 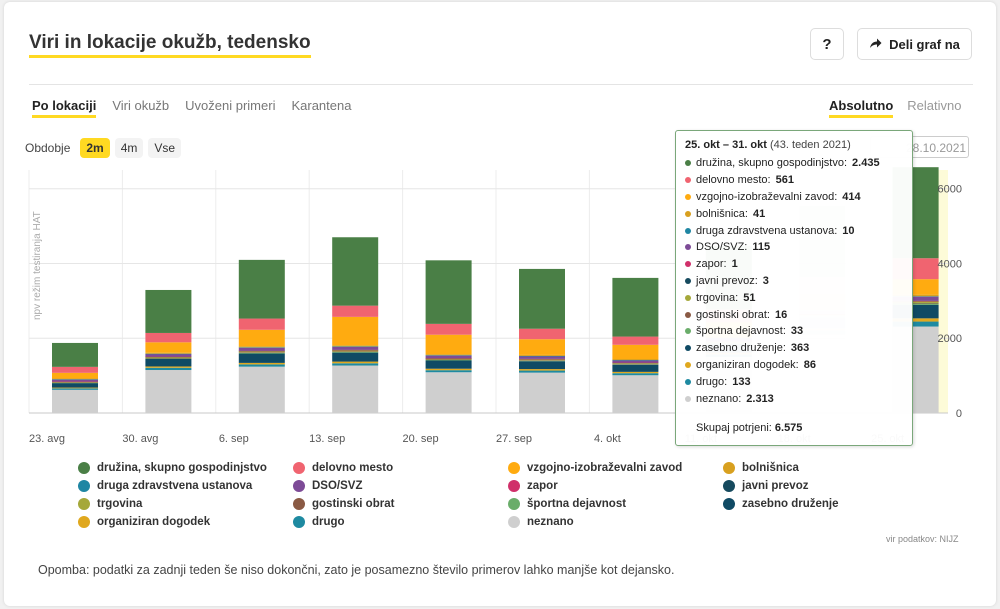 I want to click on legend-label: trgovina, so click(x=120, y=504).